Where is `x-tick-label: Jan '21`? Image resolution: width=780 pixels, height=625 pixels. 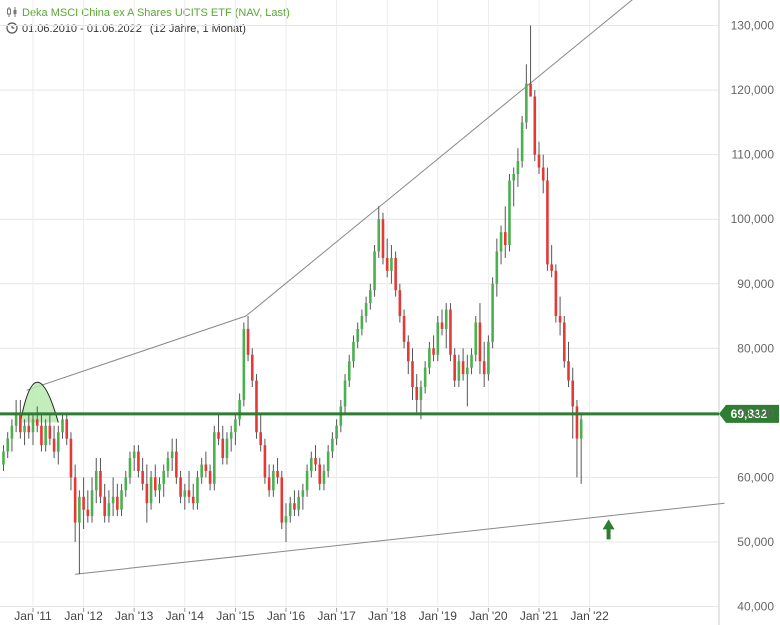 x-tick-label: Jan '21 is located at coordinates (539, 616).